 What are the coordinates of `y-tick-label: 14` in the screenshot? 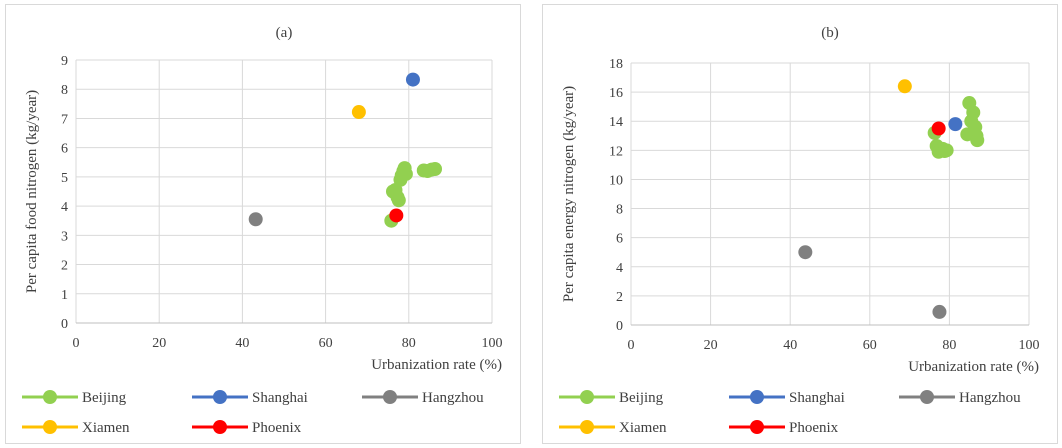 It's located at (616, 122).